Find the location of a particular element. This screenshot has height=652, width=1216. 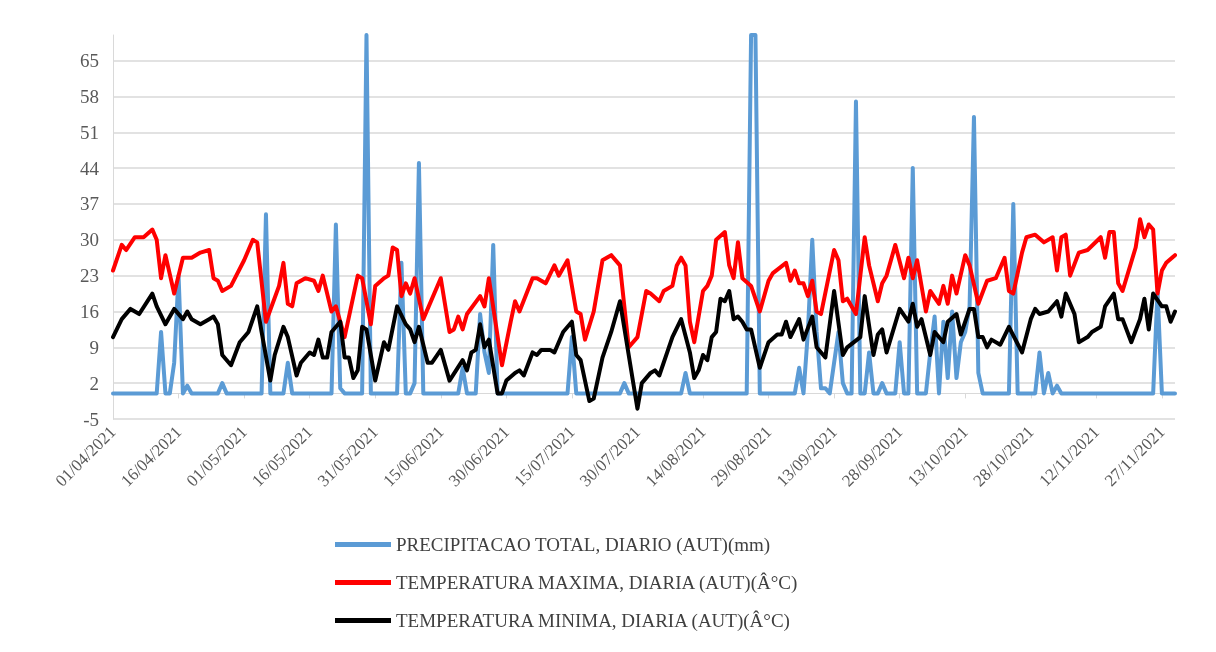

y-tick-label: 65 is located at coordinates (89, 61).